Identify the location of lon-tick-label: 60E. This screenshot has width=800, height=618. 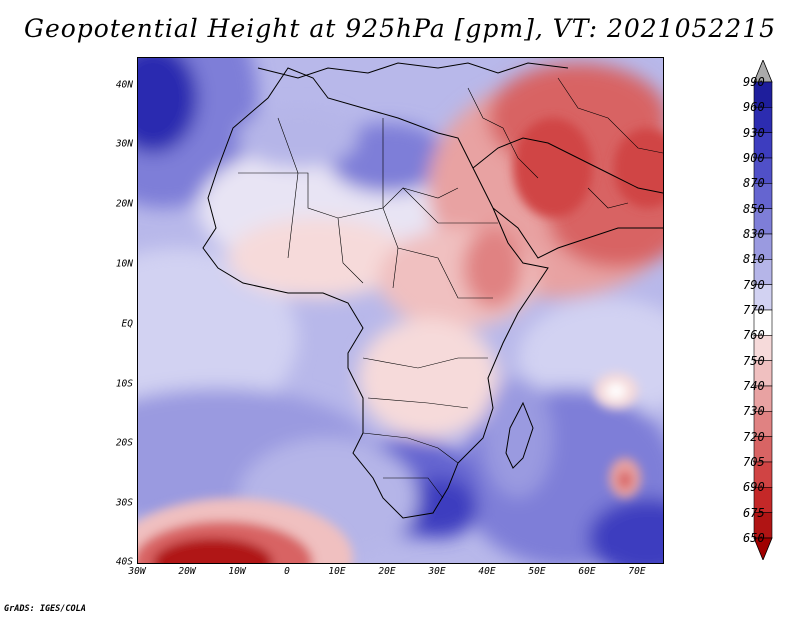
(587, 571).